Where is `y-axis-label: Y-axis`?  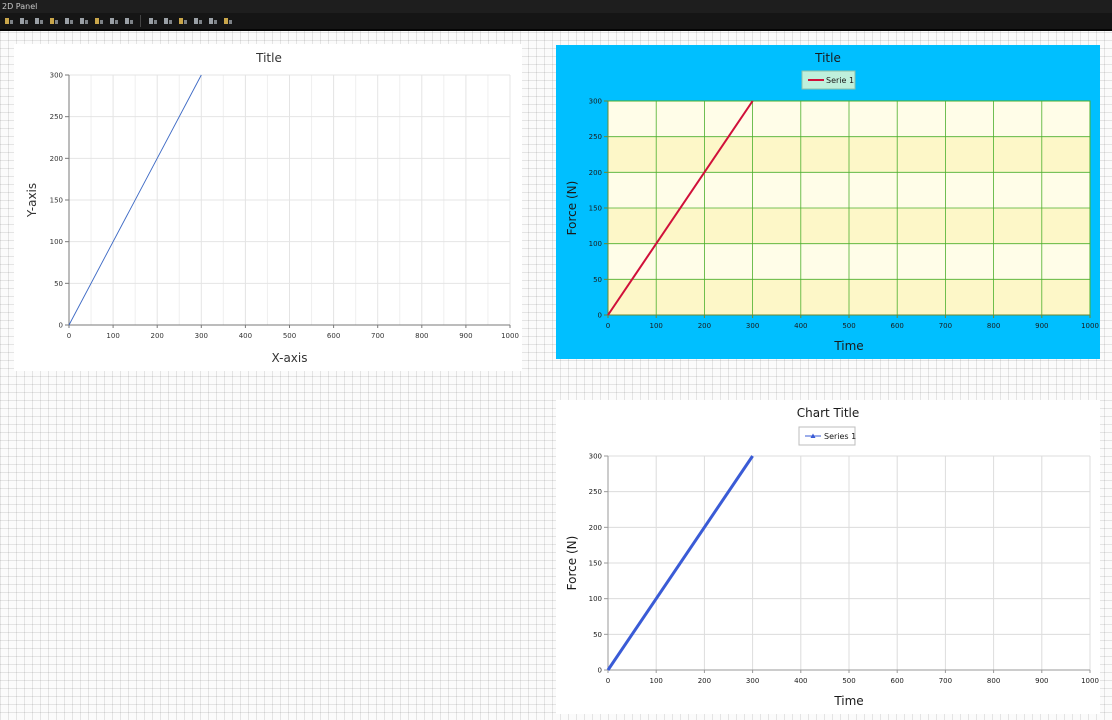
y-axis-label: Y-axis is located at coordinates (32, 200).